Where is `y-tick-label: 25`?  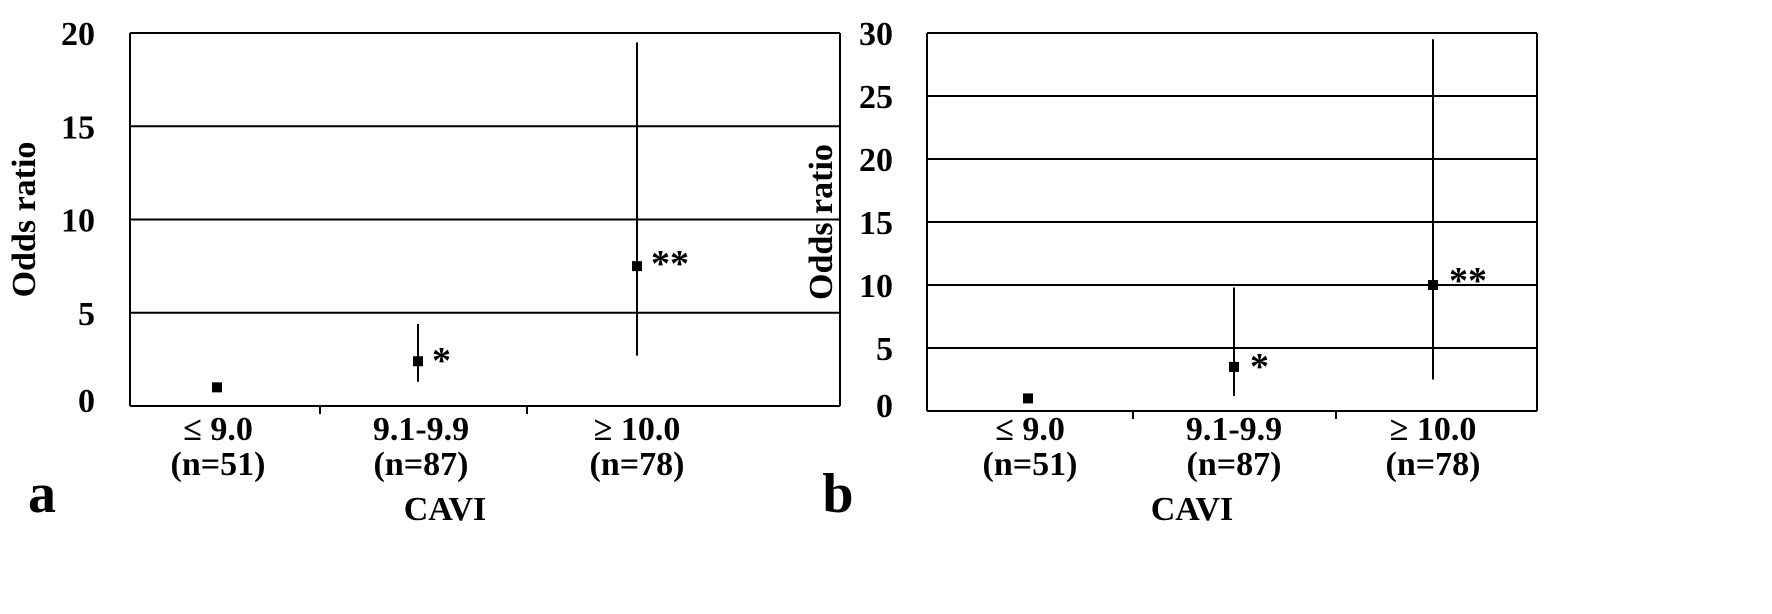 y-tick-label: 25 is located at coordinates (876, 97).